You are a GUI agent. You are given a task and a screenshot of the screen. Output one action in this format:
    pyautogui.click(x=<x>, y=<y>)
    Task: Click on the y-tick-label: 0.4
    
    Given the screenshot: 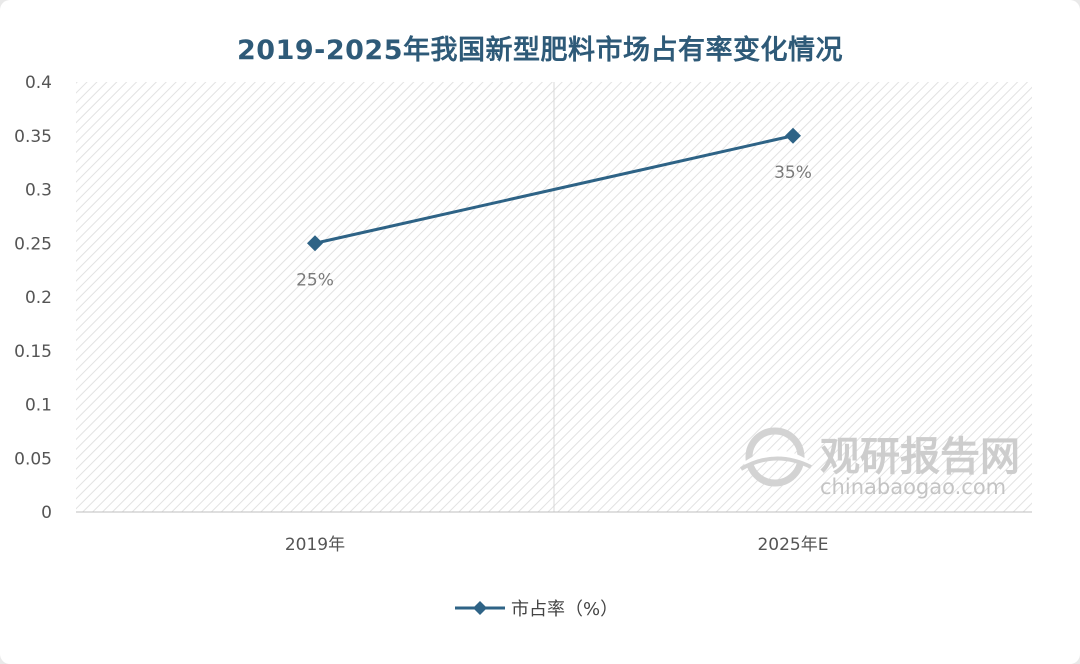 What is the action you would take?
    pyautogui.click(x=38, y=83)
    